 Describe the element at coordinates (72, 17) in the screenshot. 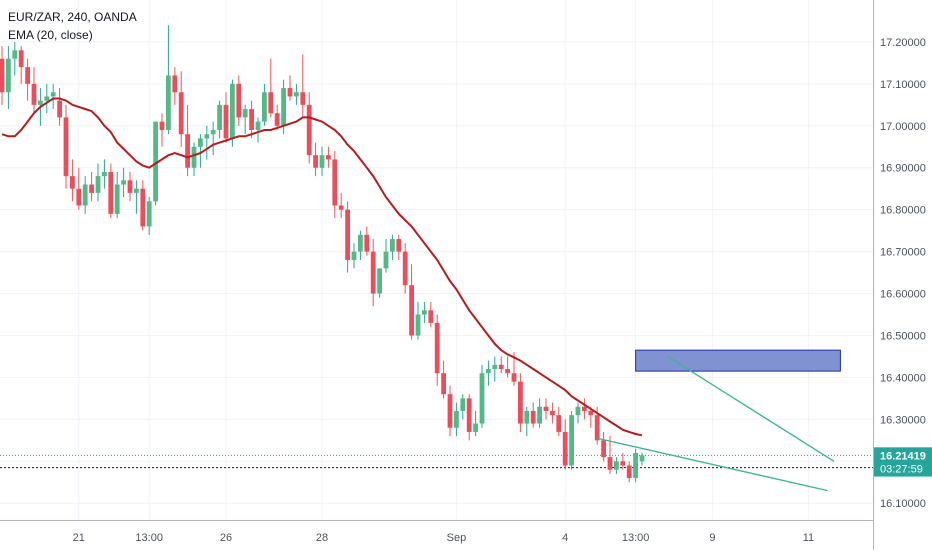

I see `symbol-title: EUR/ZAR, 240, OANDA` at that location.